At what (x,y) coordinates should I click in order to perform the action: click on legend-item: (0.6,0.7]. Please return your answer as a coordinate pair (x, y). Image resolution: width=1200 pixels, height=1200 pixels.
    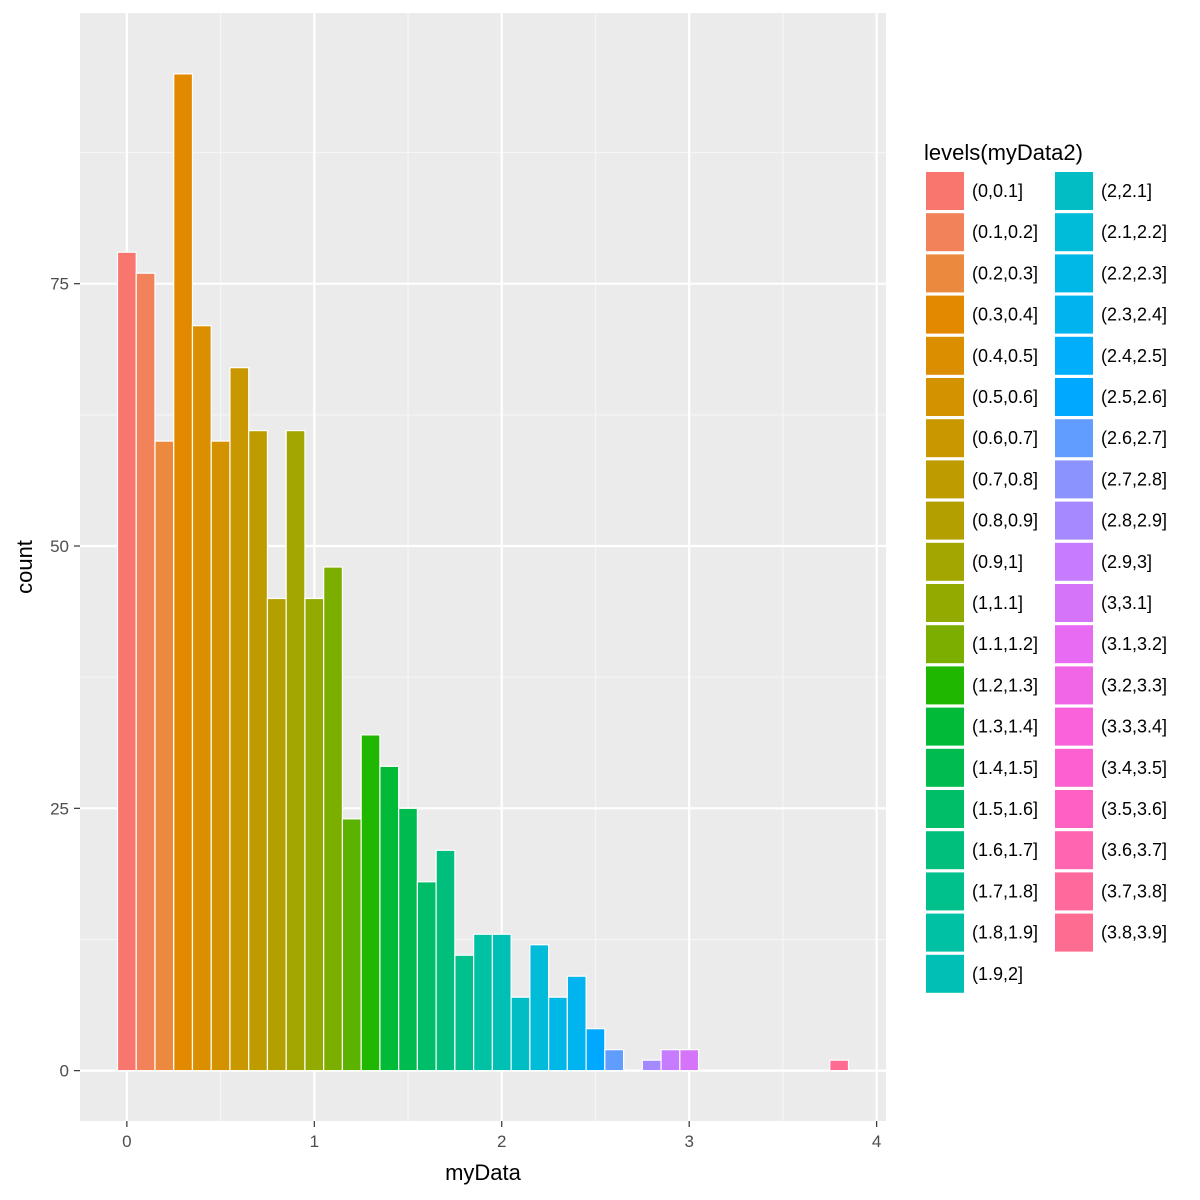
    Looking at the image, I should click on (982, 438).